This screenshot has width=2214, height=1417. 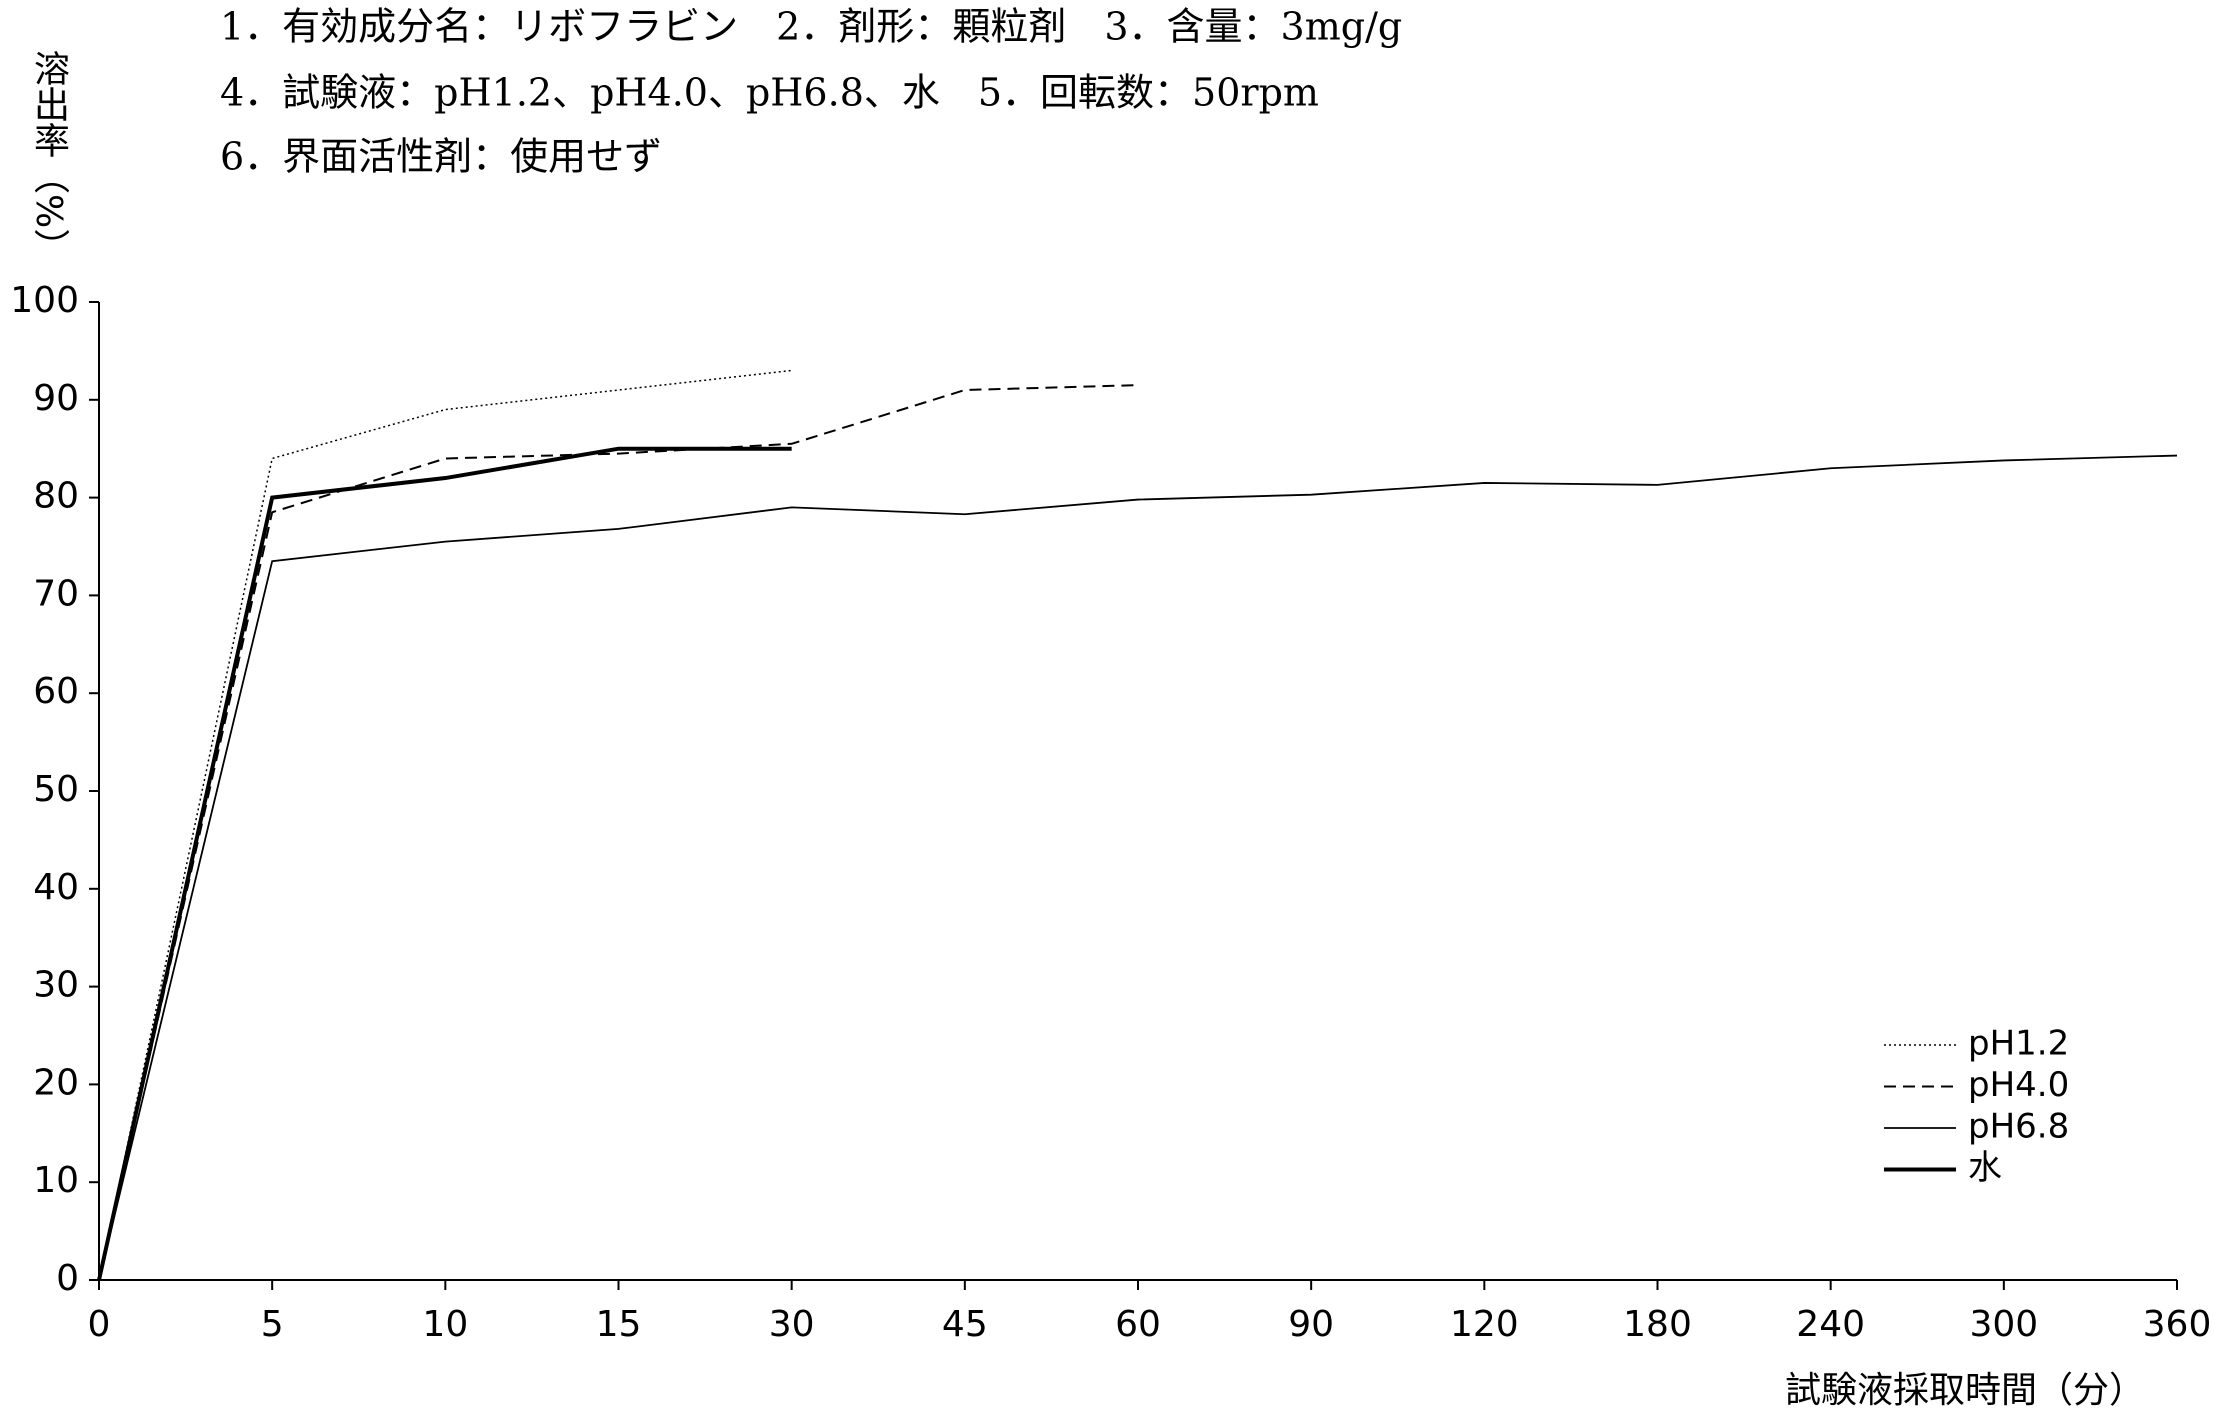 I want to click on y-tick-label: 70, so click(x=56, y=593).